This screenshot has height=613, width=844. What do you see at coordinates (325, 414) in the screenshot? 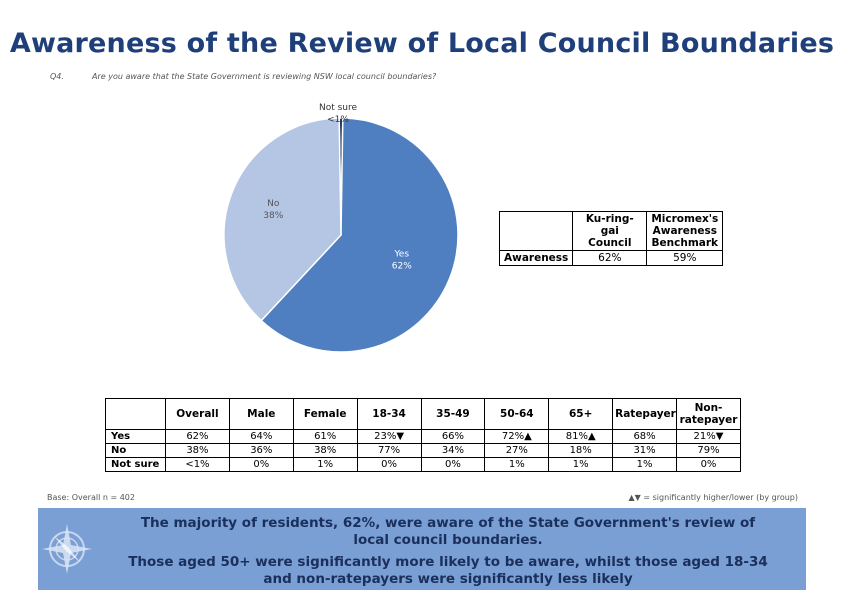
I see `table-header: Female` at bounding box center [325, 414].